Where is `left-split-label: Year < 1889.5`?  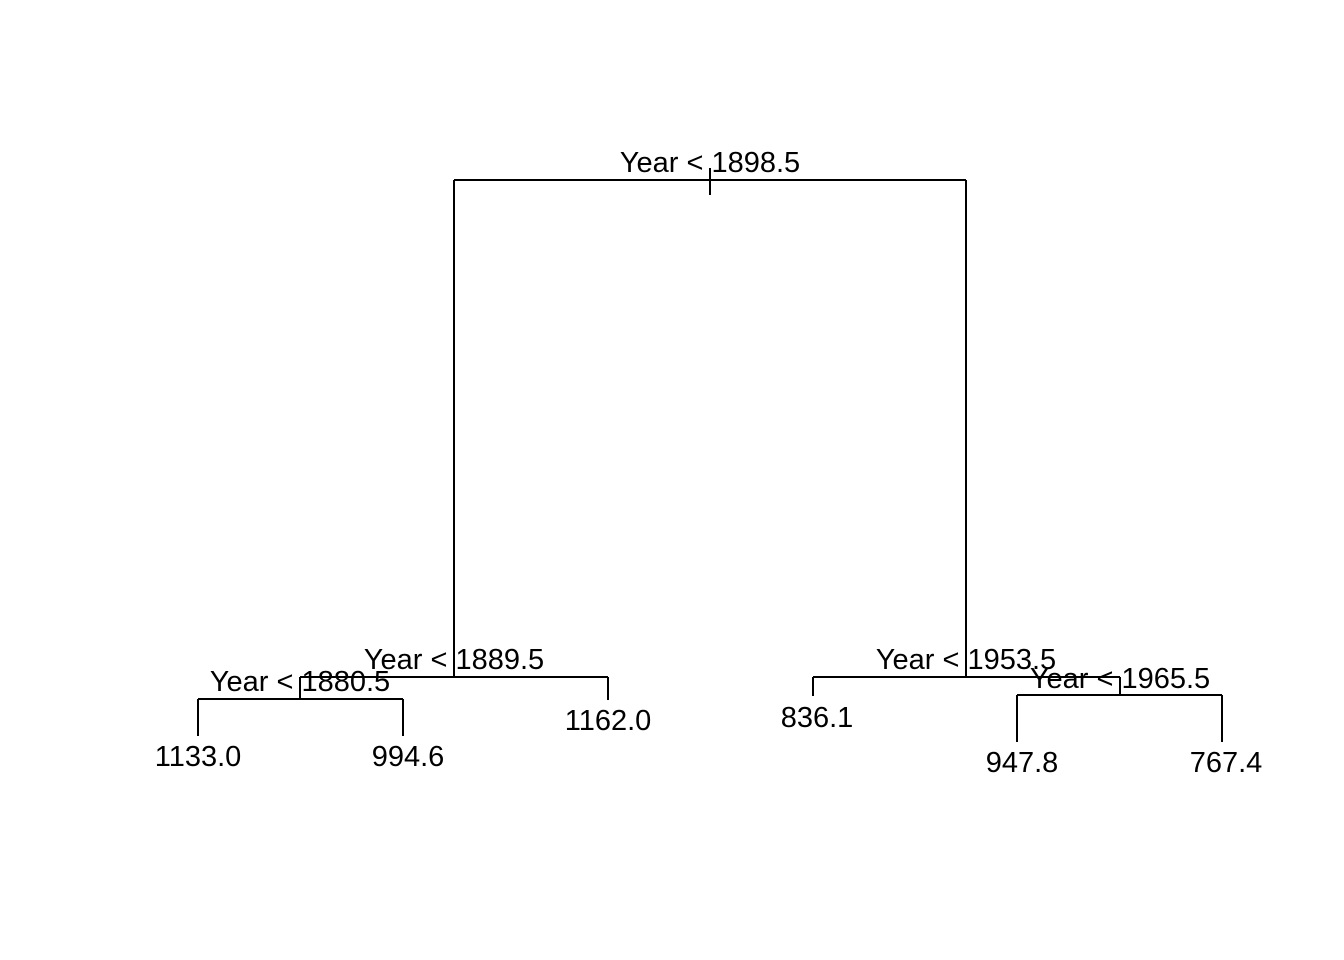
left-split-label: Year < 1889.5 is located at coordinates (454, 660).